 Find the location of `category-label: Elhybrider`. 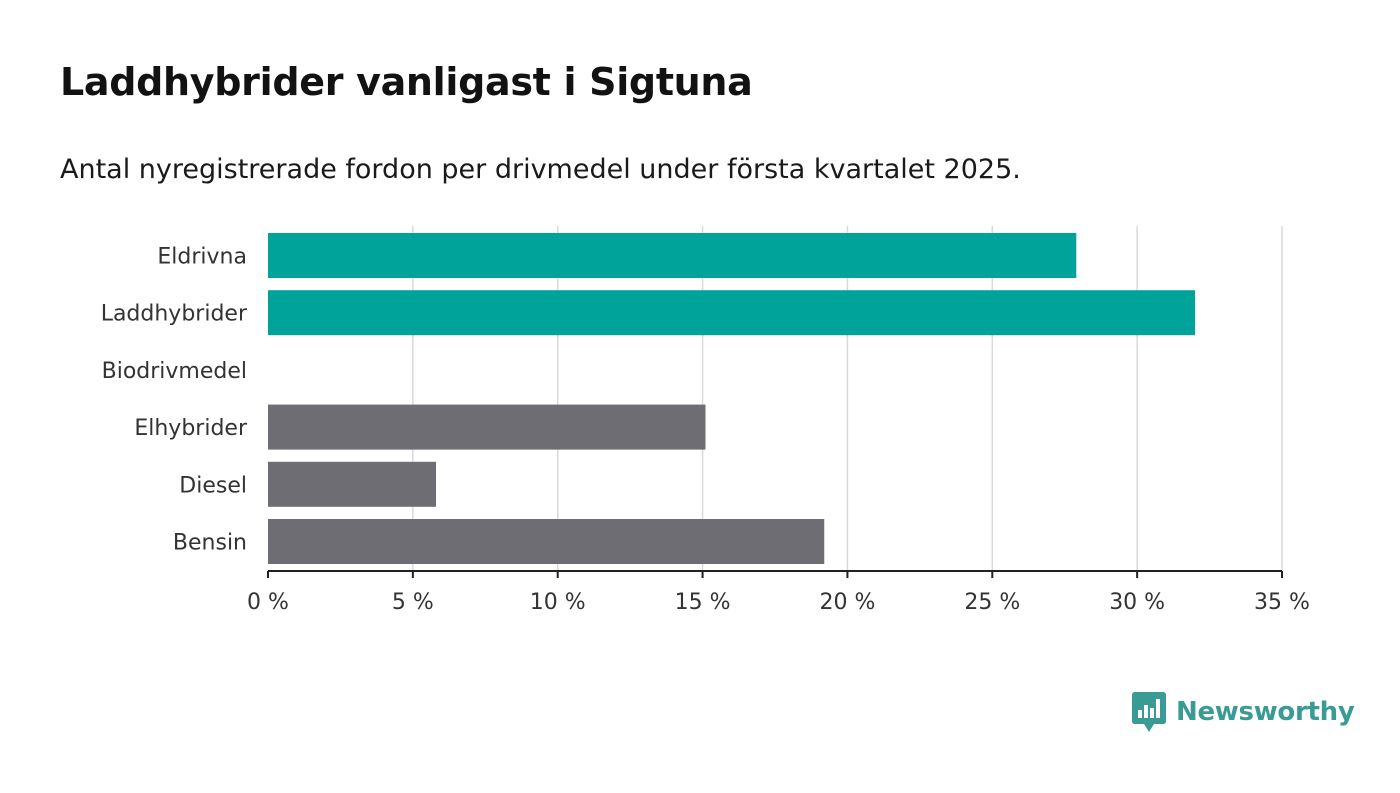

category-label: Elhybrider is located at coordinates (191, 428).